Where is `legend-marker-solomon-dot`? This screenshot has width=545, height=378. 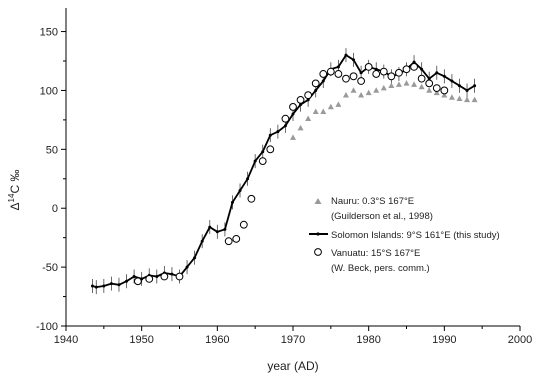
legend-marker-solomon-dot is located at coordinates (318, 234).